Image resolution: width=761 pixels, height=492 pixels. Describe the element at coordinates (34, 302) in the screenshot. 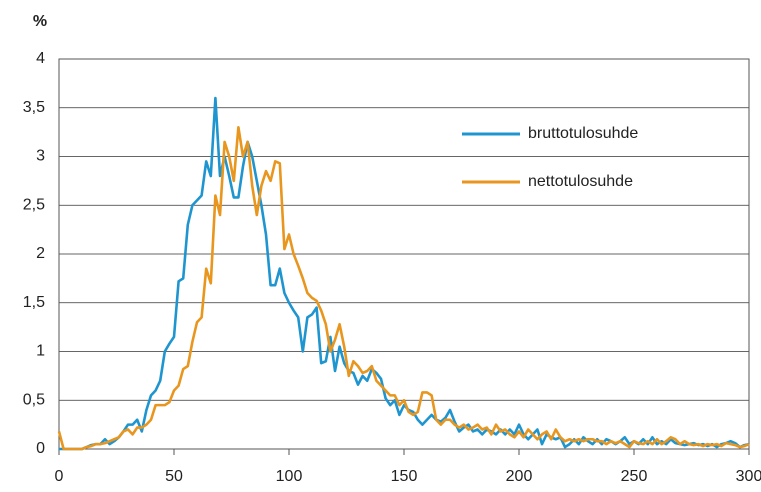

I see `y-tick-label: 1,5` at that location.